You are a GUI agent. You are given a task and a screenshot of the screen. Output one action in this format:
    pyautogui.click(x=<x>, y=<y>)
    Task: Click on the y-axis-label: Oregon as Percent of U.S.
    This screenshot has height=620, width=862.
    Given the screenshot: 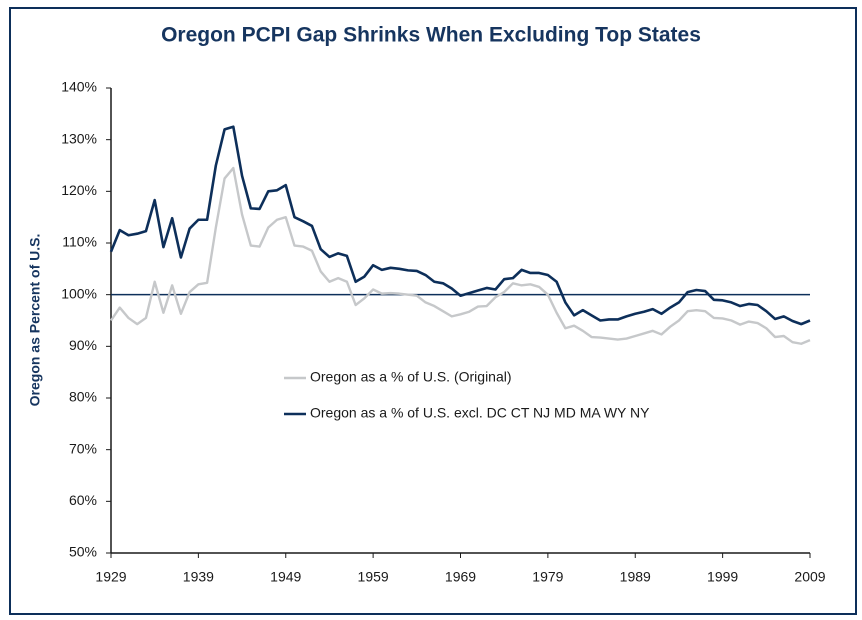 What is the action you would take?
    pyautogui.click(x=35, y=320)
    